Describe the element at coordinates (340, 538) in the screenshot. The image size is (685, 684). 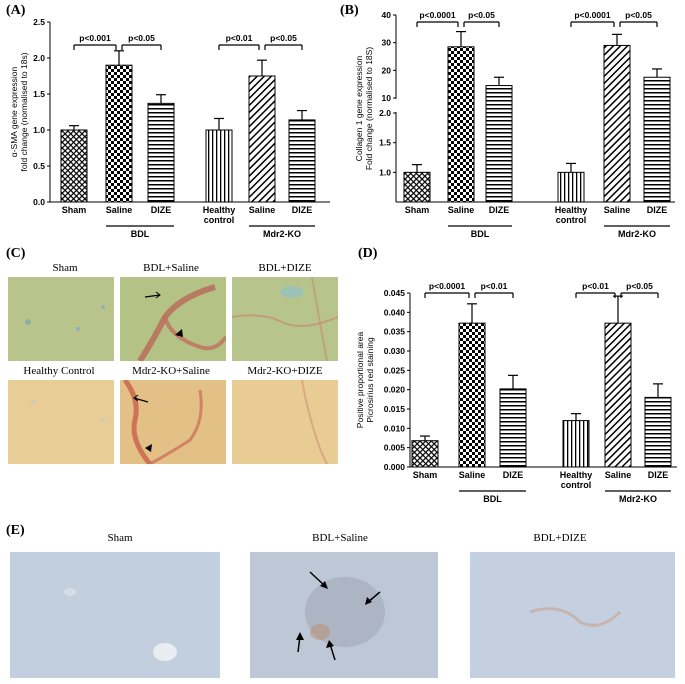
I see `caption-e-bdl-saline: BDL+Saline` at that location.